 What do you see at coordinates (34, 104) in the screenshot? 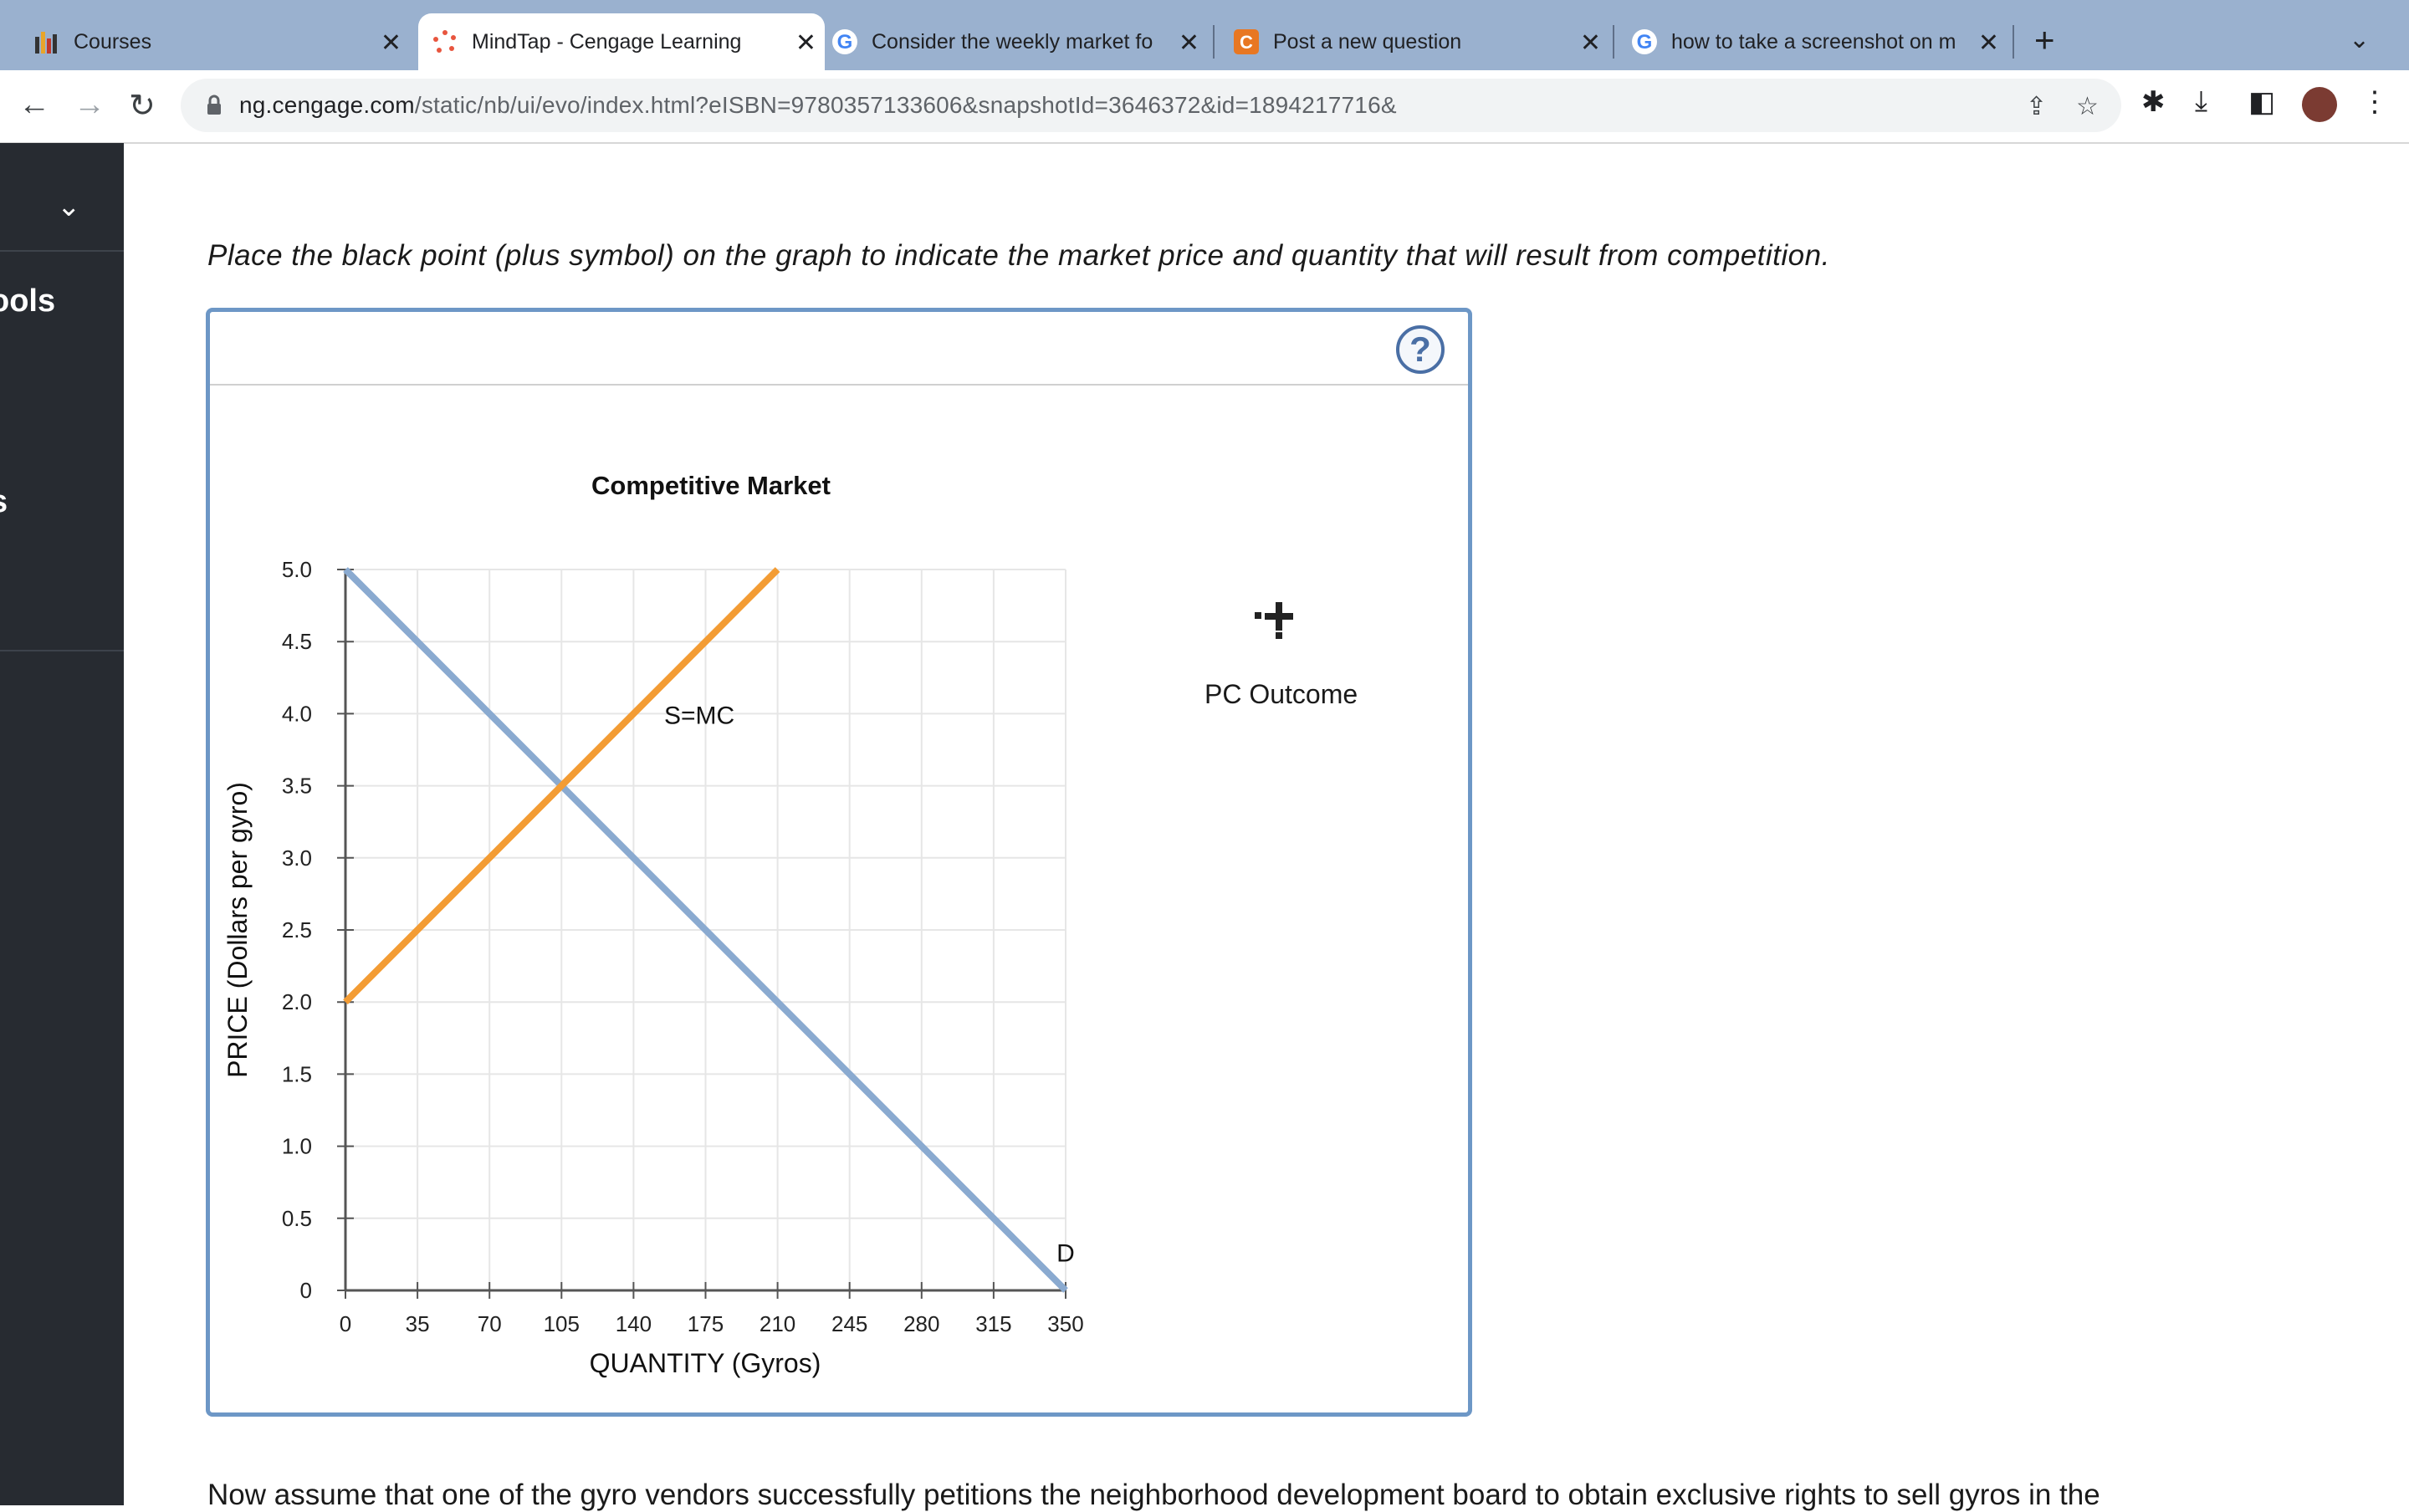
I see `back-arrow-icon: ←` at bounding box center [34, 104].